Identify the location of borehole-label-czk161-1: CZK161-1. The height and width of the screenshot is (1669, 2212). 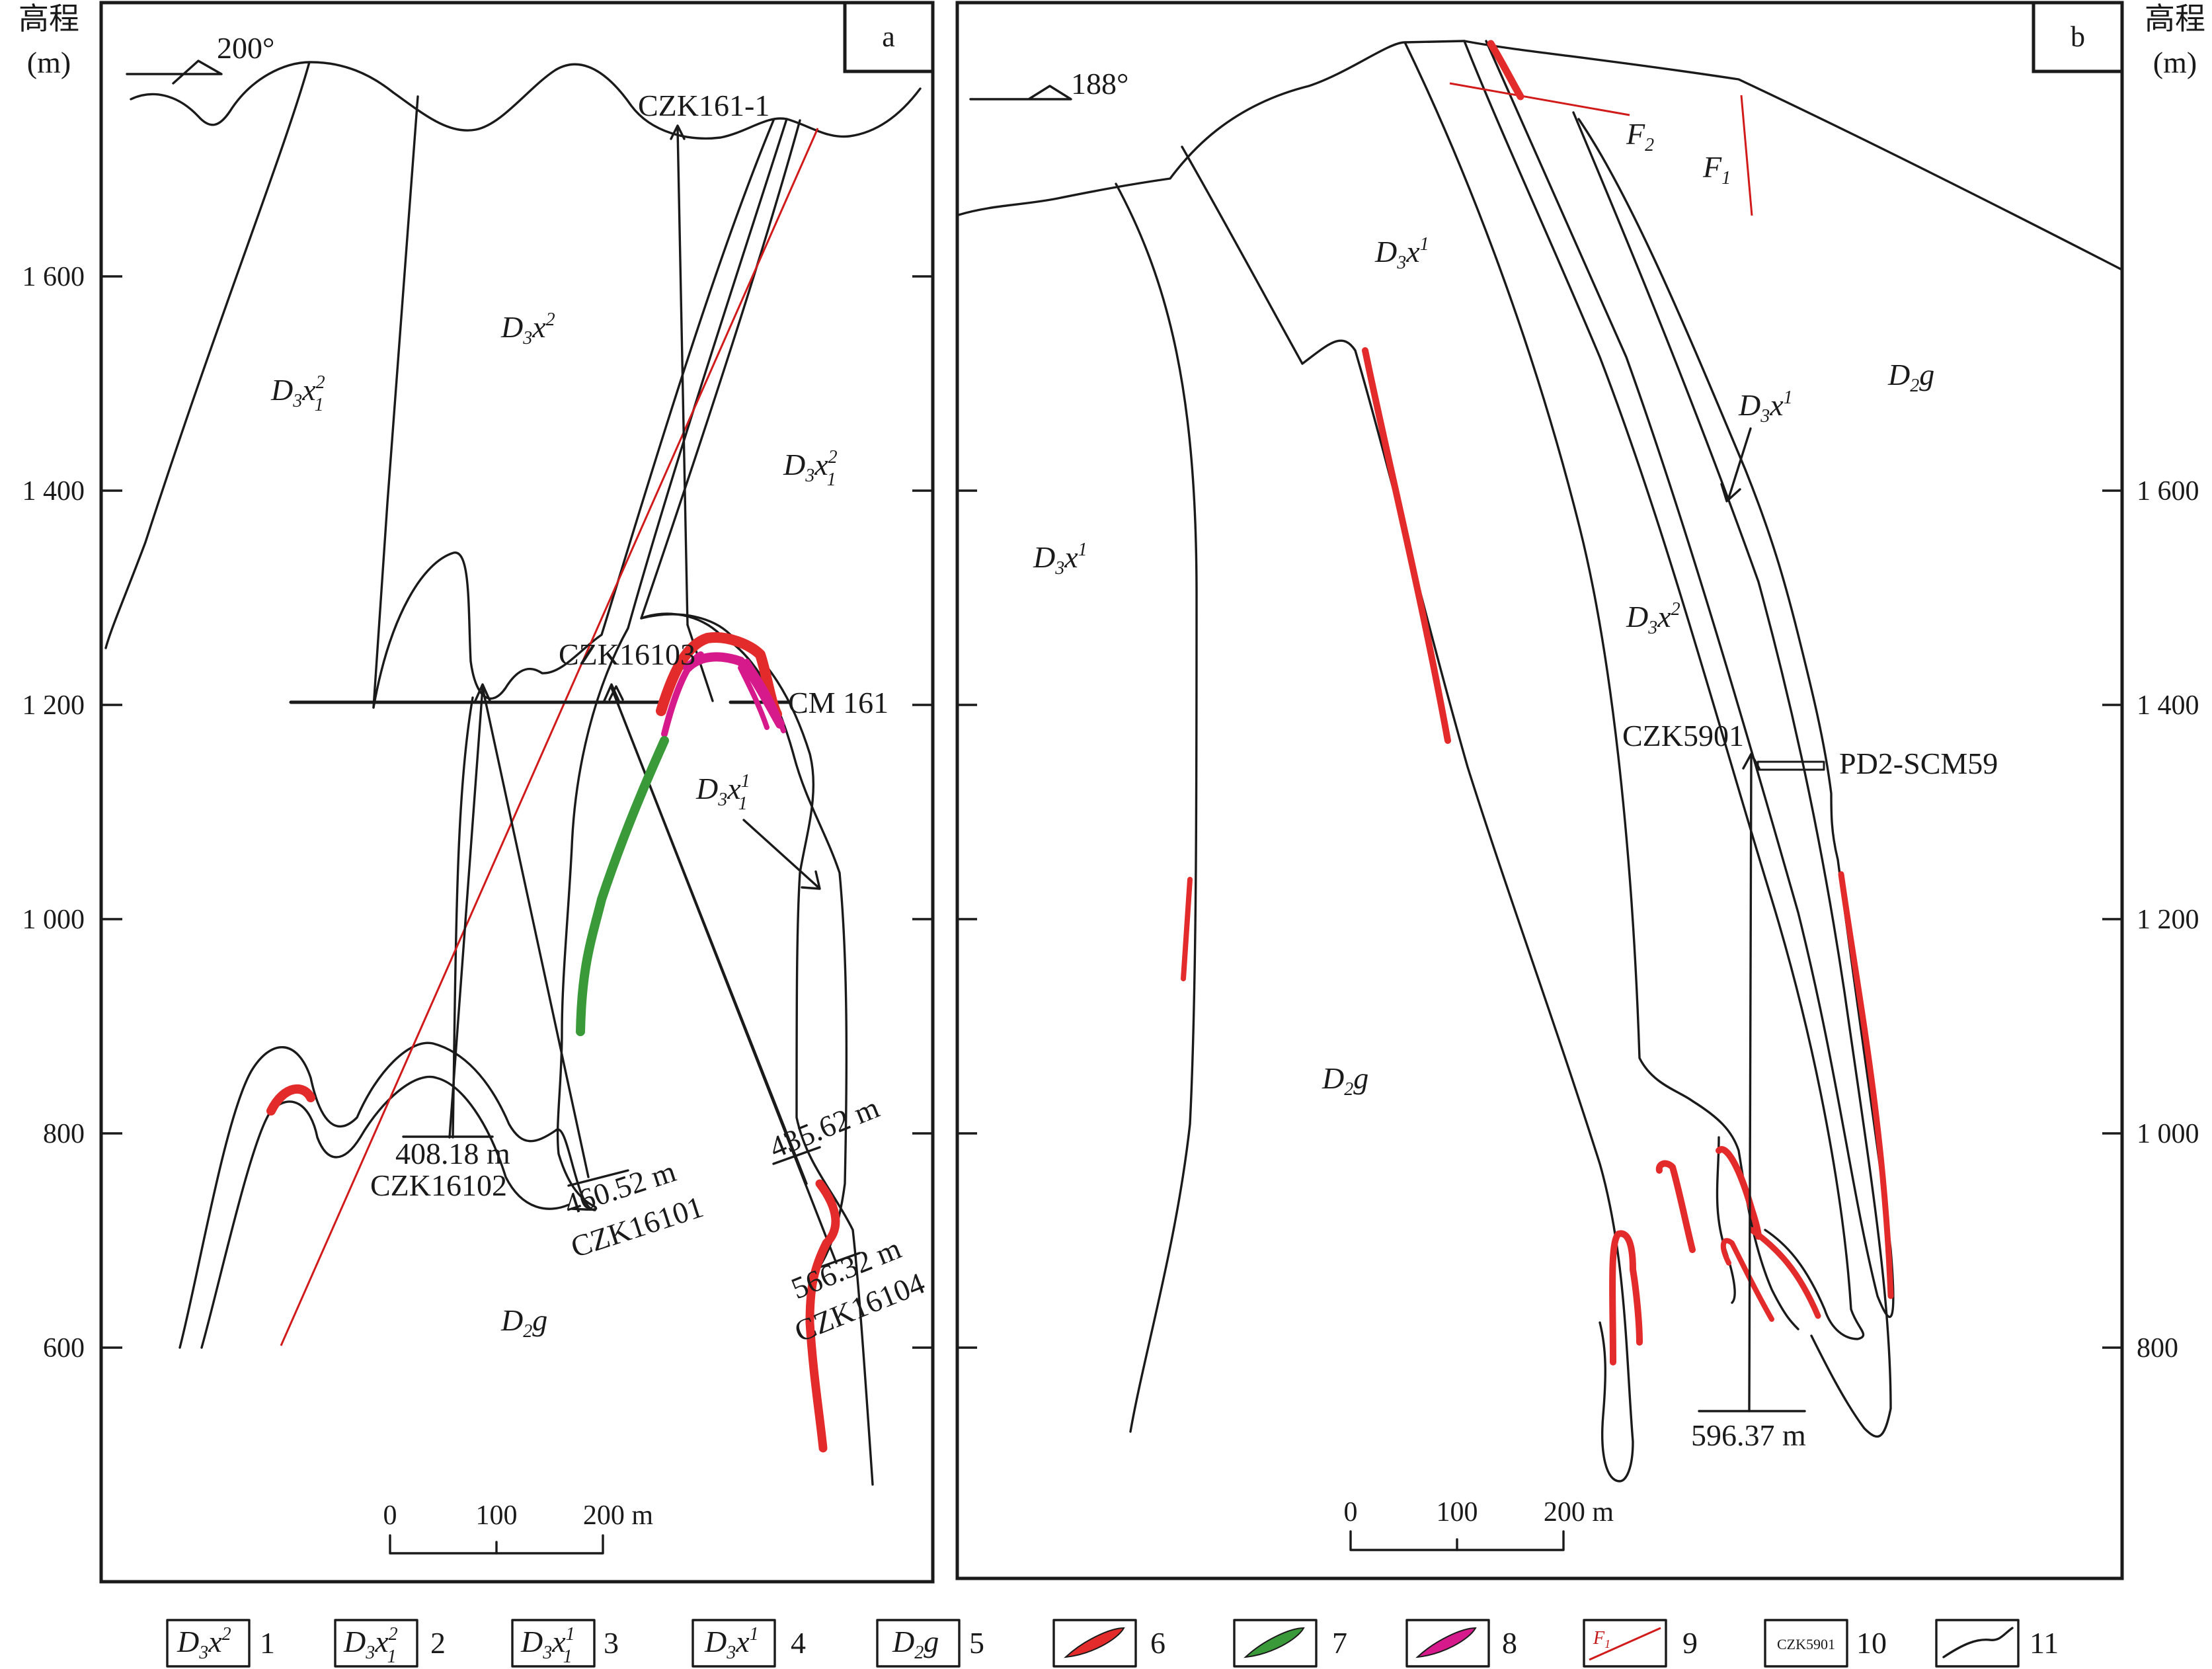
(704, 105).